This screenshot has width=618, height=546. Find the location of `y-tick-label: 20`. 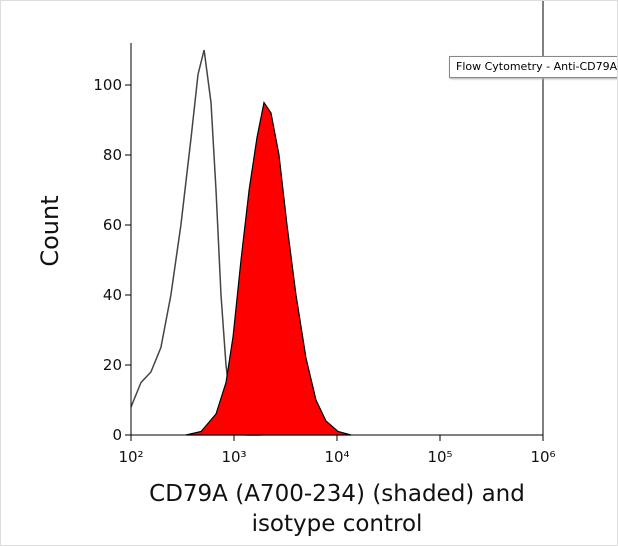

y-tick-label: 20 is located at coordinates (112, 365).